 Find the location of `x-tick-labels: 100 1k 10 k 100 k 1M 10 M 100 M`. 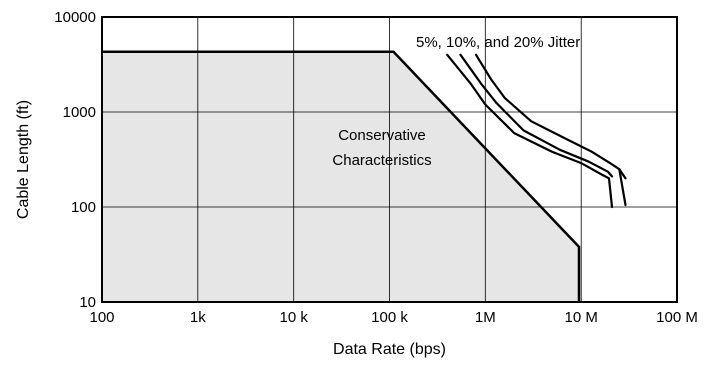

x-tick-labels: 100 1k 10 k 100 k 1M 10 M 100 M is located at coordinates (393, 317).